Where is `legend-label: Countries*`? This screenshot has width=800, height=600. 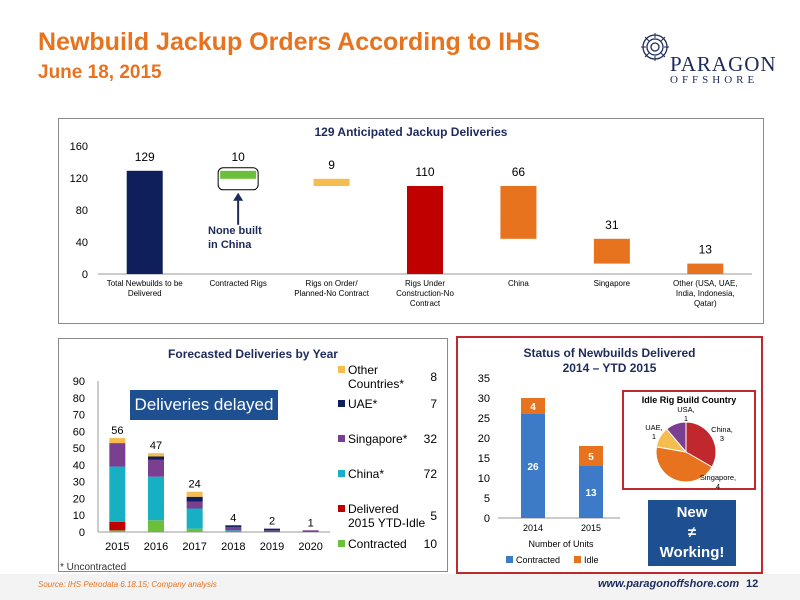 legend-label: Countries* is located at coordinates (376, 384).